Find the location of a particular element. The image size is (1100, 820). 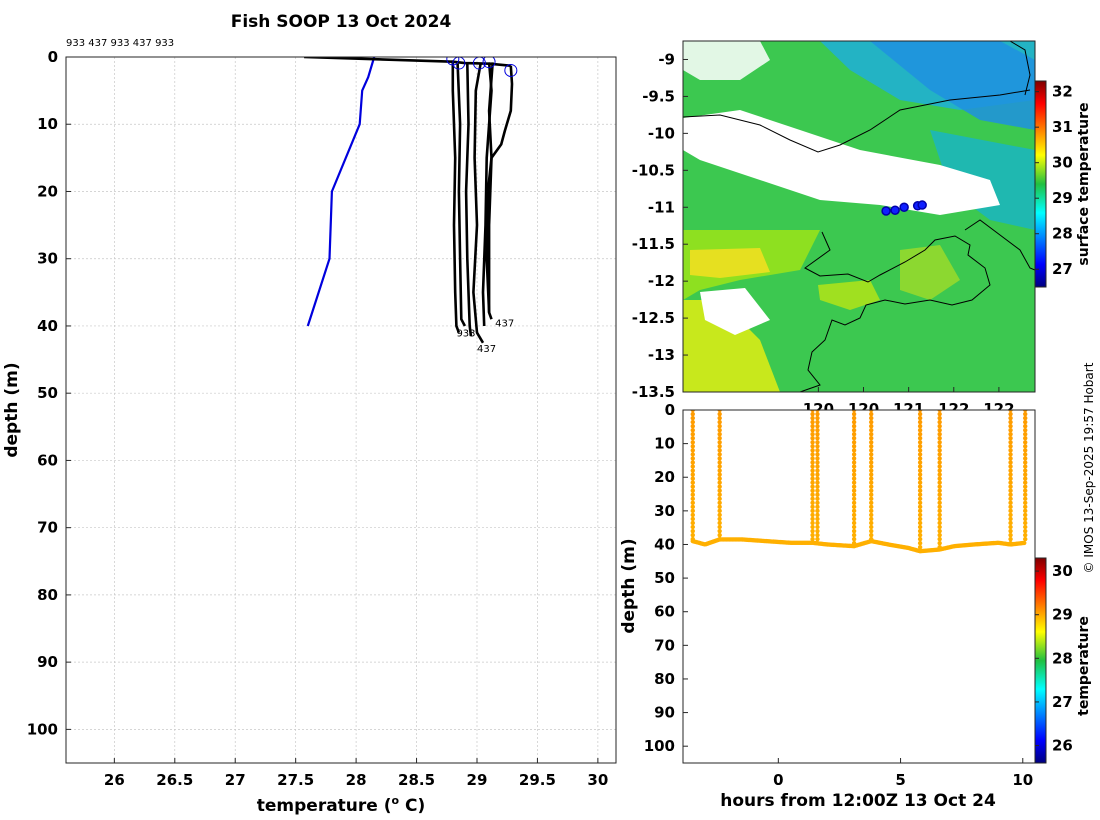

profile-start-marker is located at coordinates (511, 70).